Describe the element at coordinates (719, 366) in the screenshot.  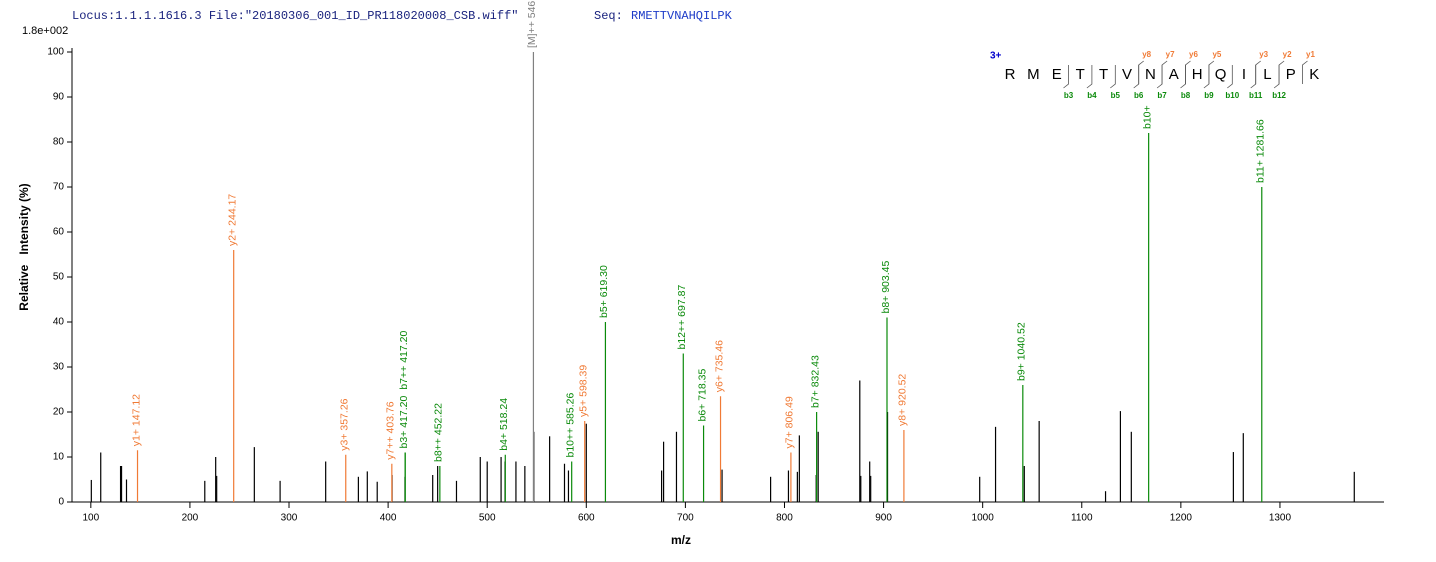
I see `peak-label: y6+ 735.46` at that location.